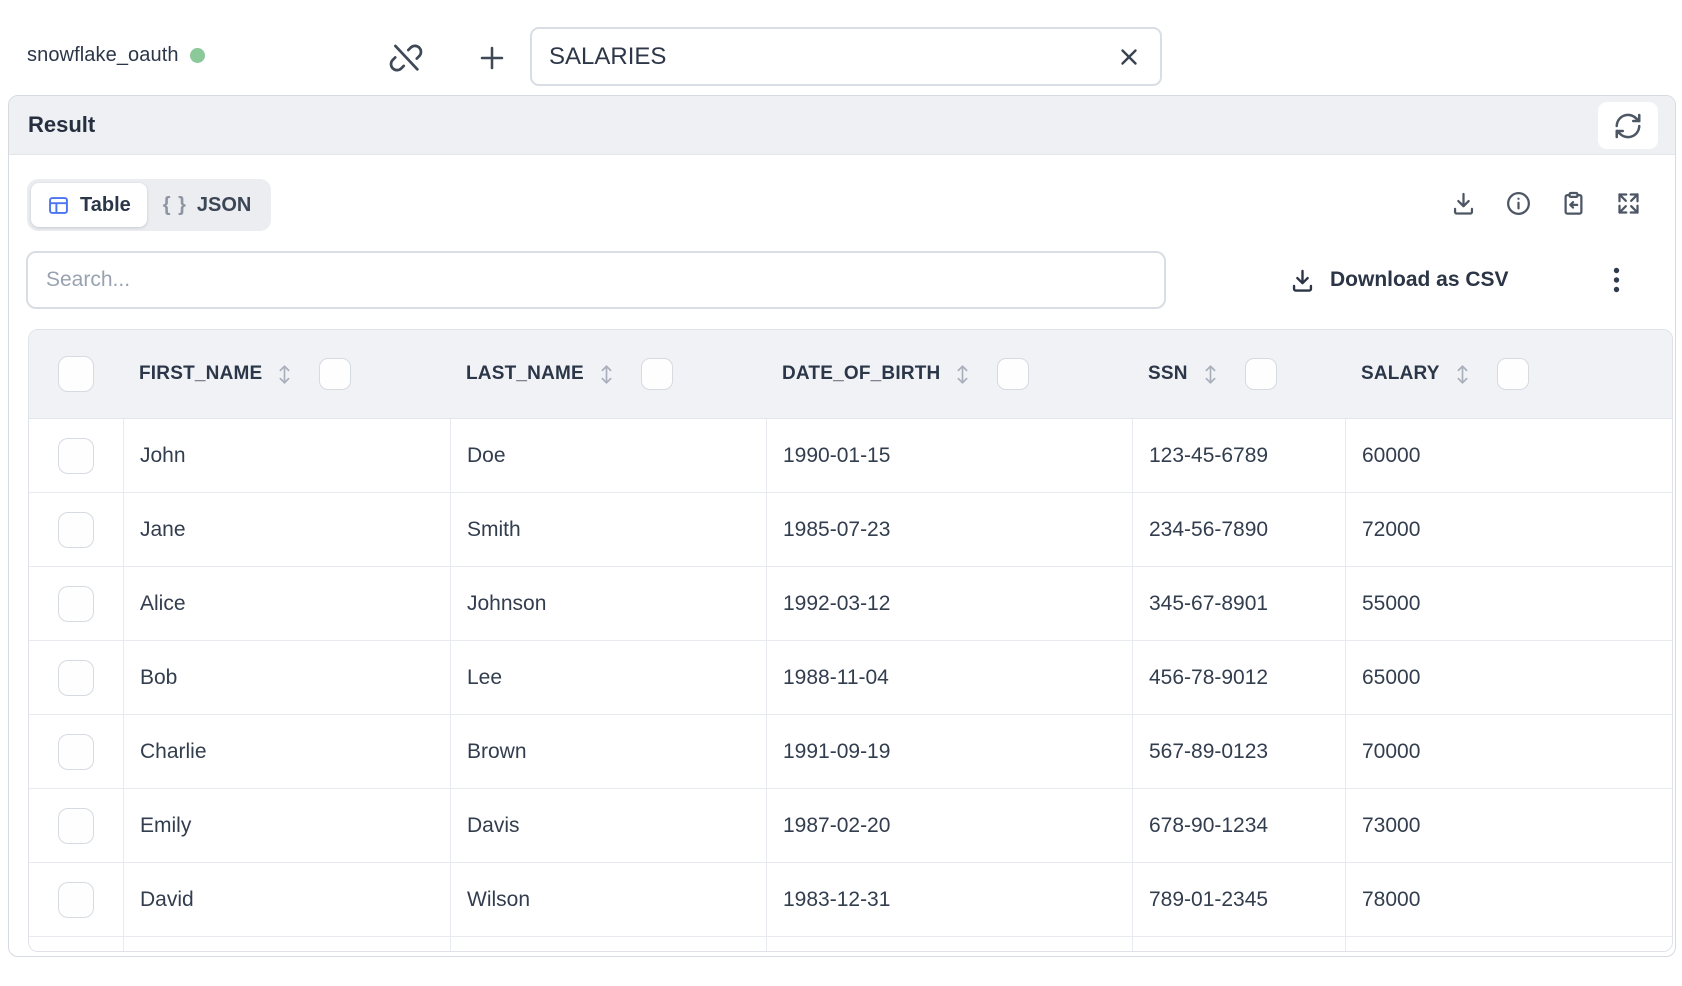 The width and height of the screenshot is (1682, 986). I want to click on cell-ssn, so click(1238, 944).